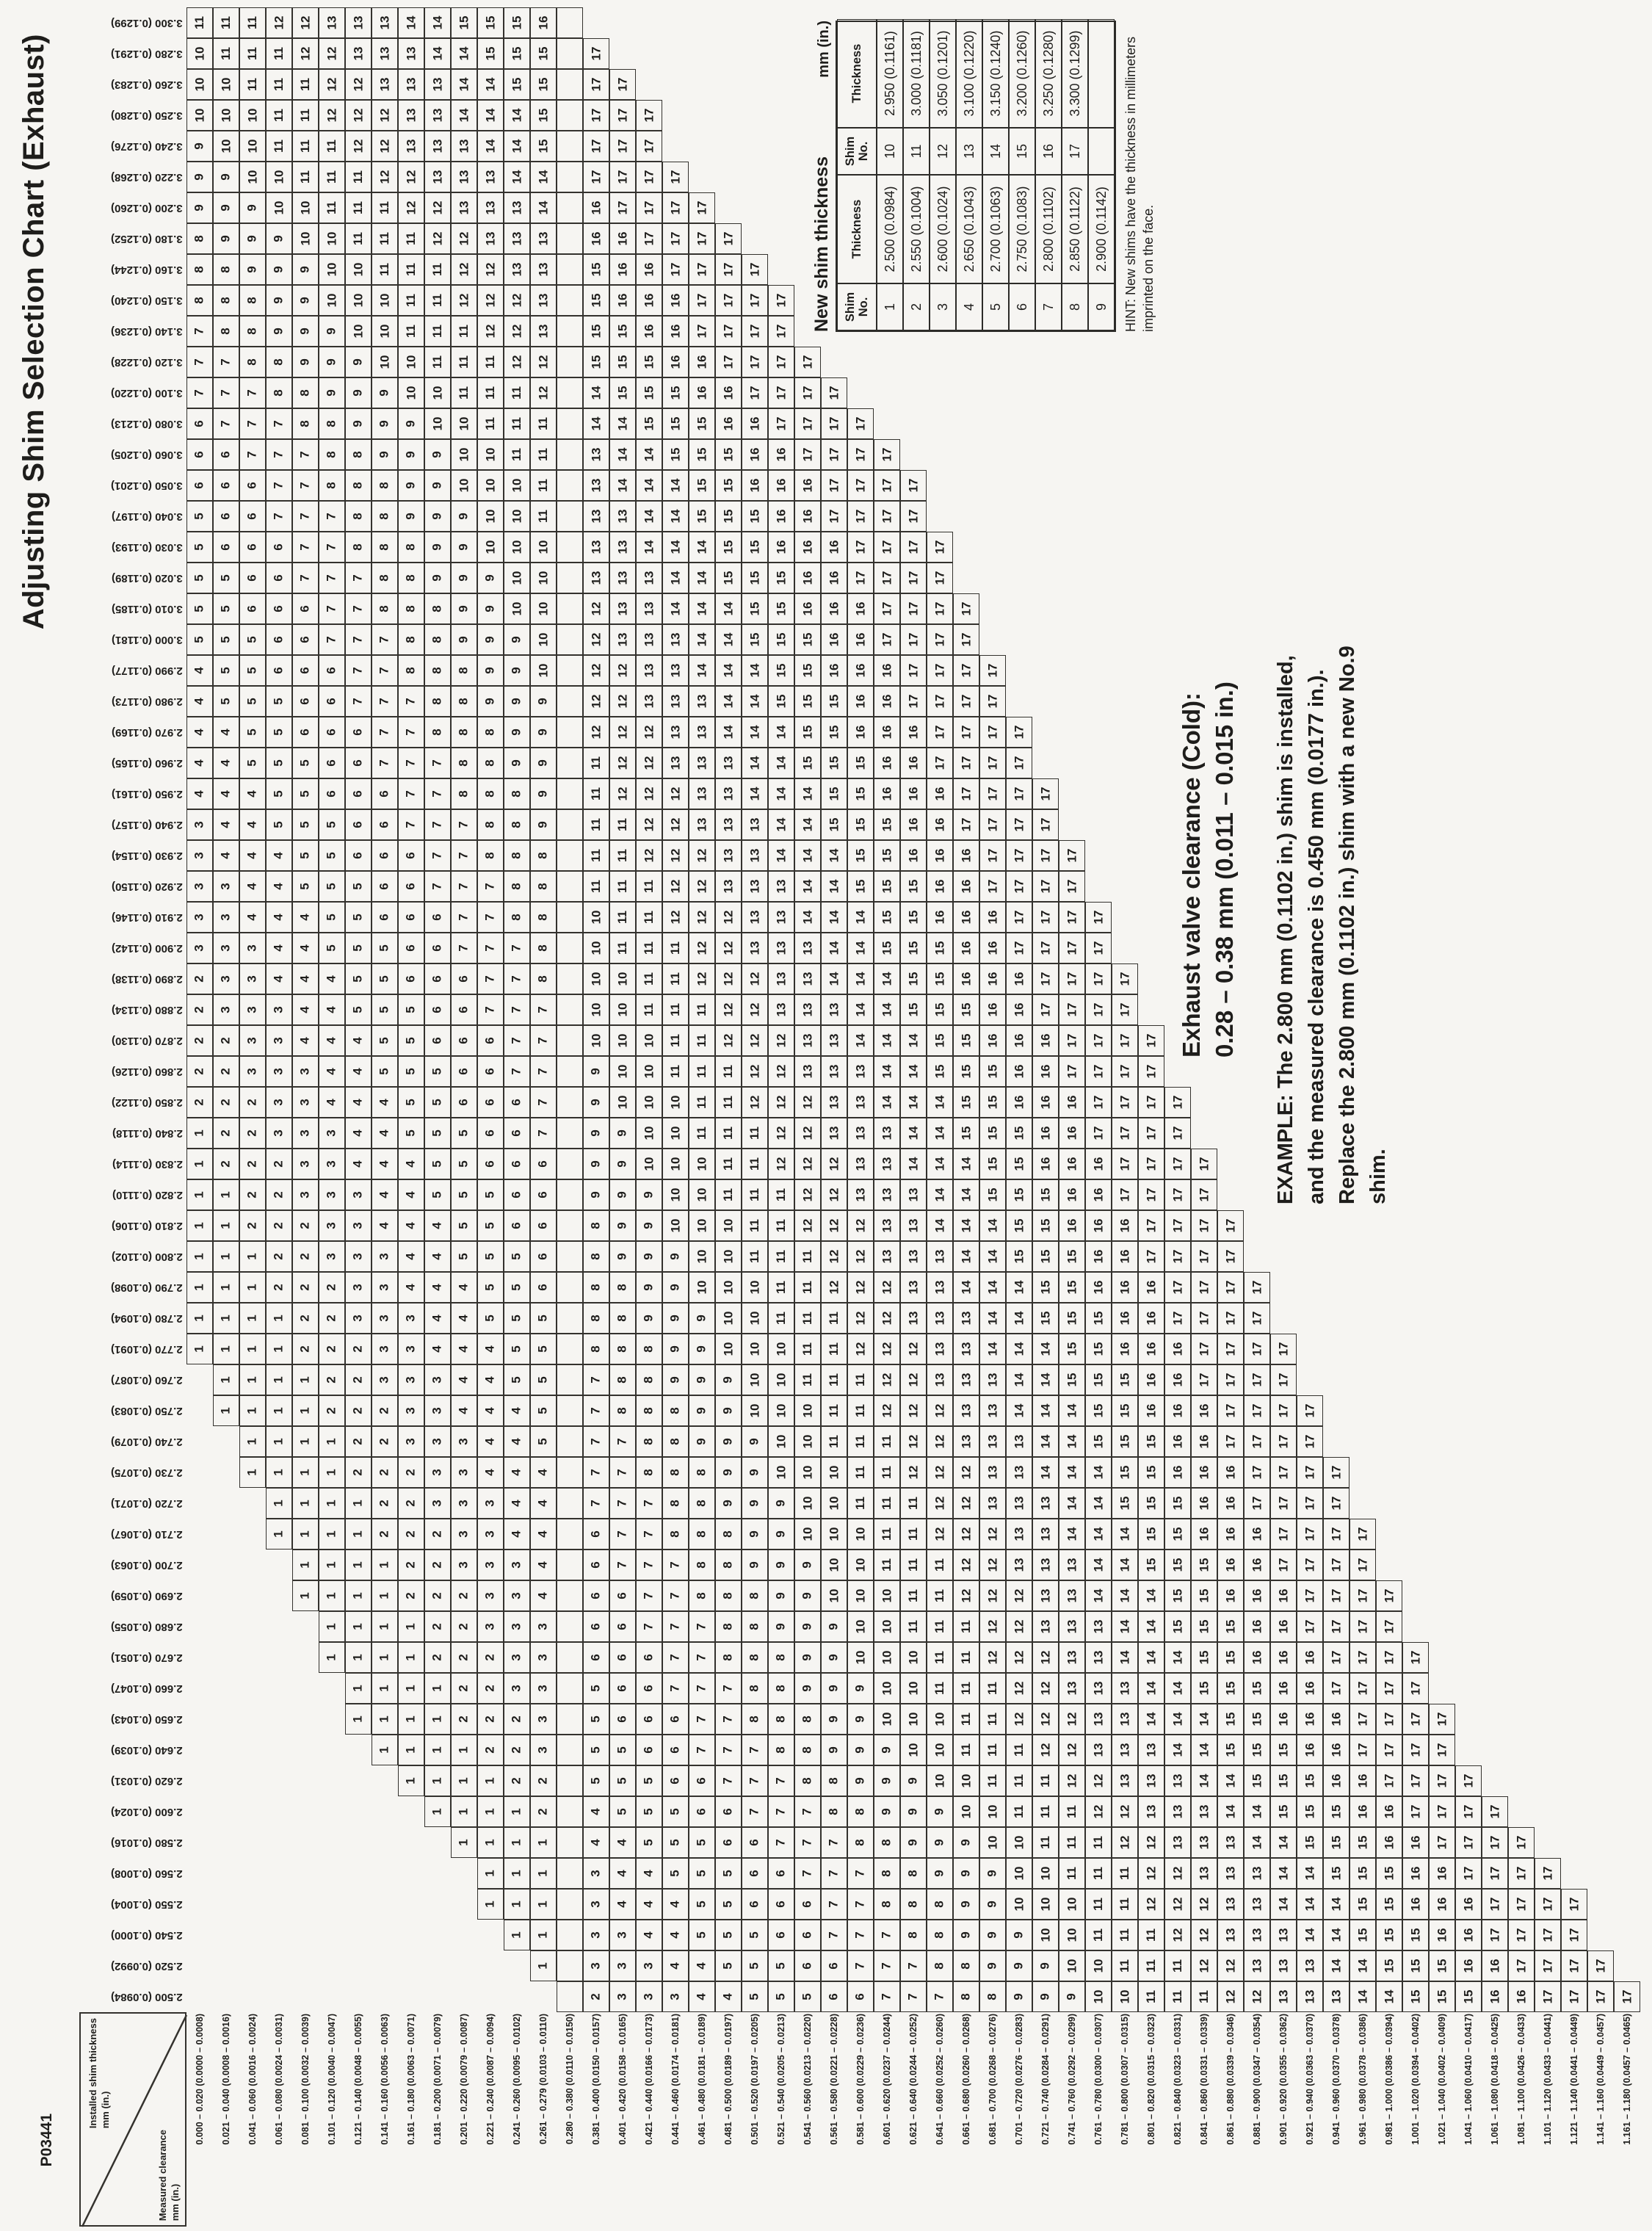 This screenshot has height=2231, width=1652. What do you see at coordinates (675, 2079) in the screenshot?
I see `clearance-col-label: 0.441 – 0.460 (0.0174 – 0.0181)` at bounding box center [675, 2079].